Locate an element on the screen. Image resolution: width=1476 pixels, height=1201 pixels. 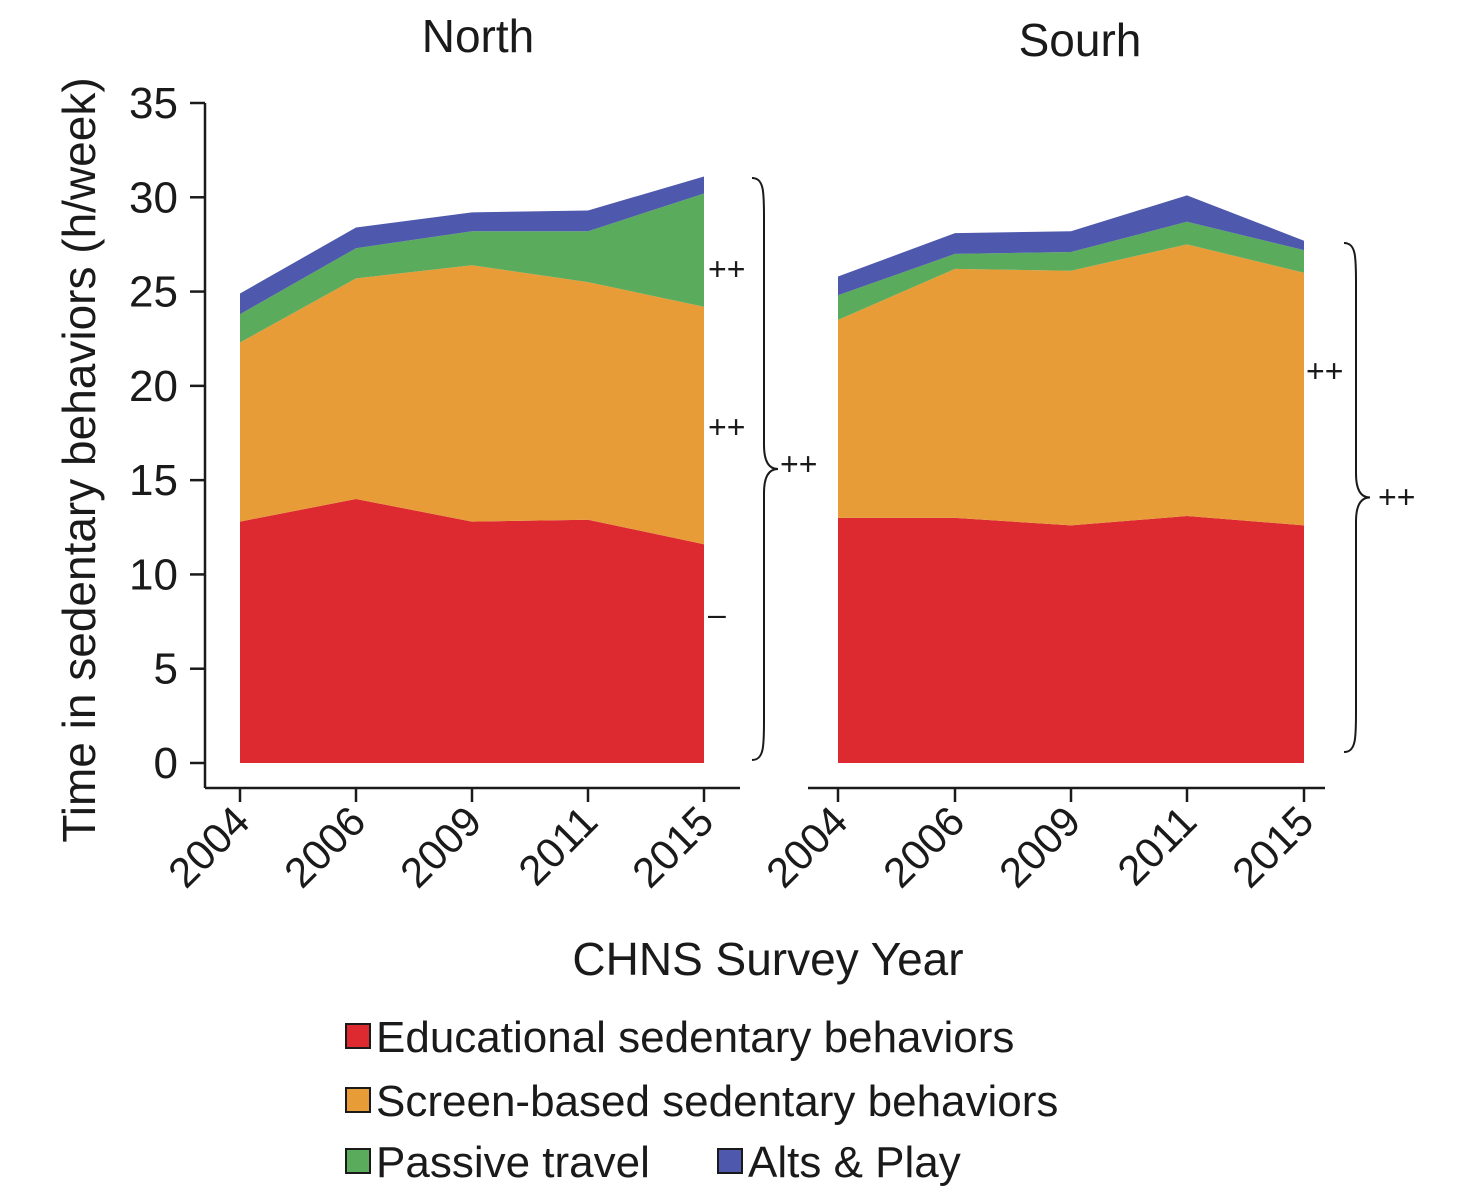
y-tick-label: 10 is located at coordinates (153, 574).